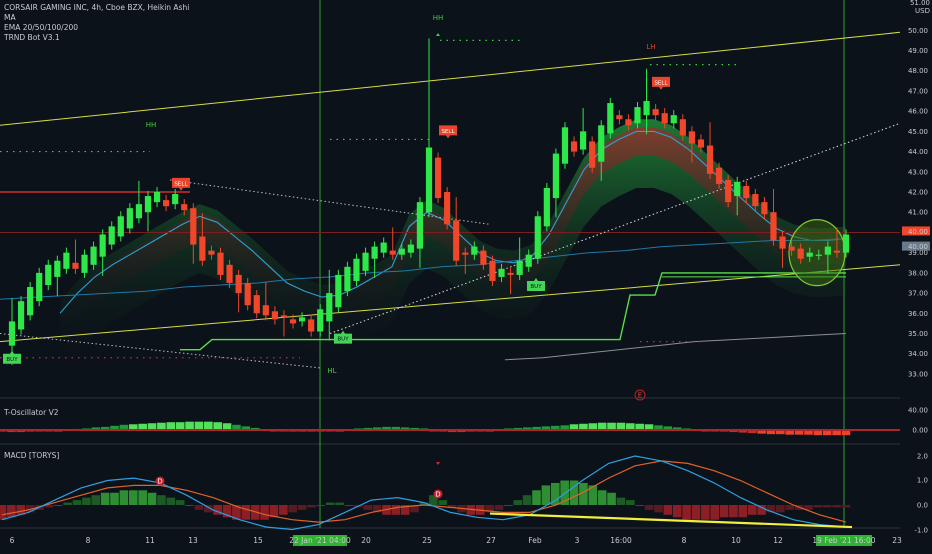  Describe the element at coordinates (150, 540) in the screenshot. I see `x-tick-label: 11` at that location.